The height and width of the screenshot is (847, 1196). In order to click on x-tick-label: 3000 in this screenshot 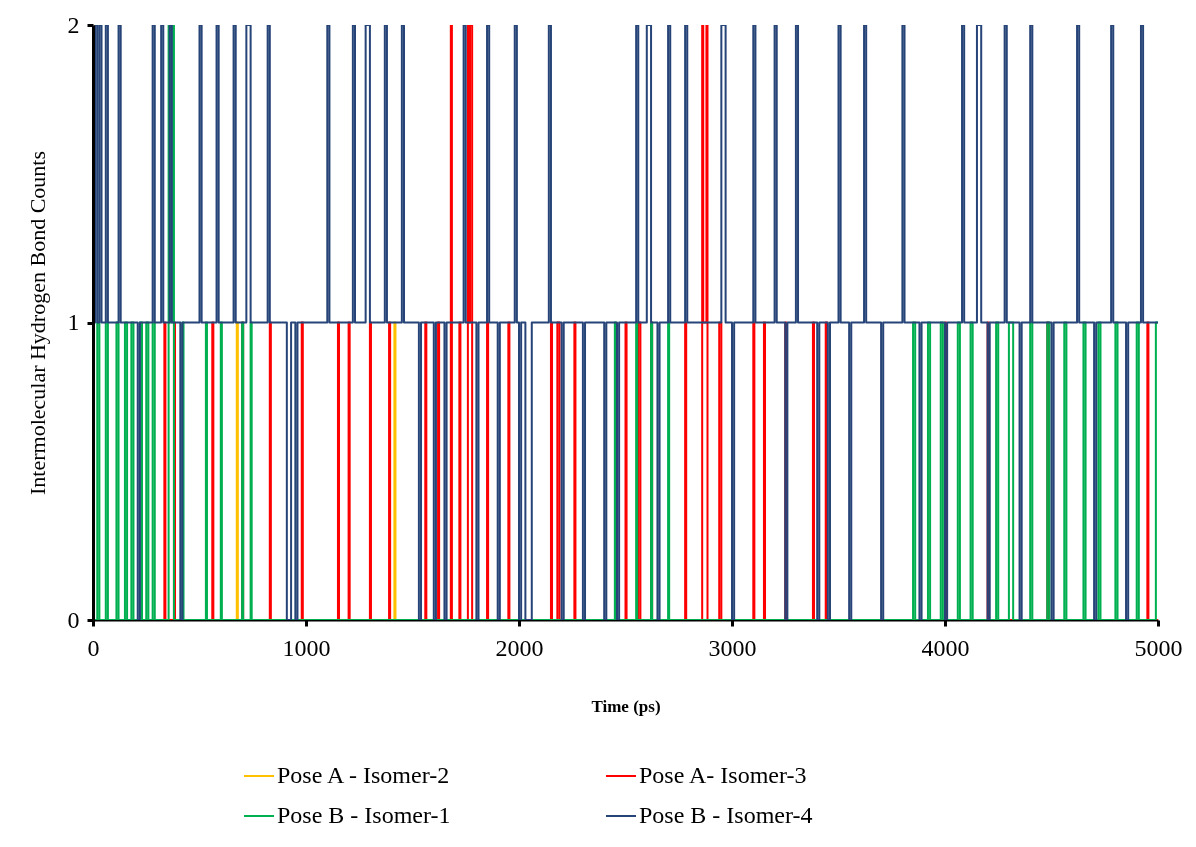, I will do `click(732, 647)`.